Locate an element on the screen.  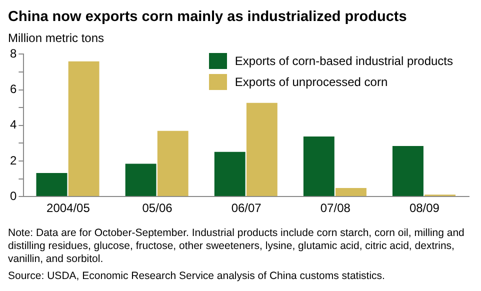
x-tick-label: 06/07 is located at coordinates (246, 208).